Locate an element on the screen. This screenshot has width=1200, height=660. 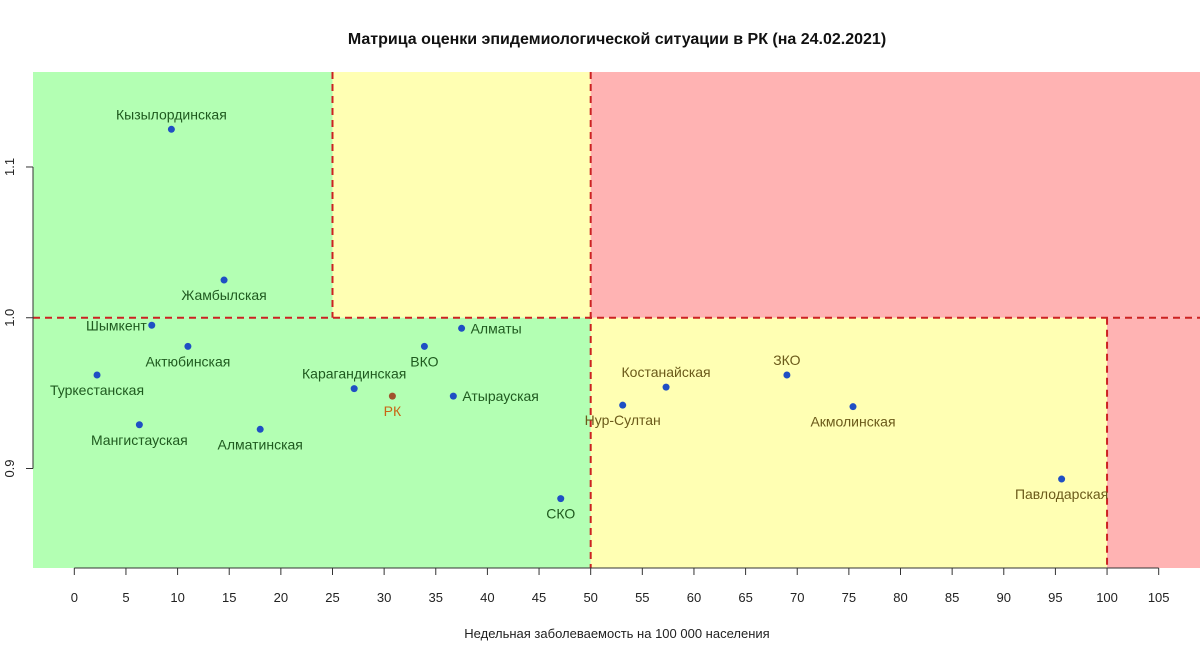
point-label: Костанайская is located at coordinates (666, 372).